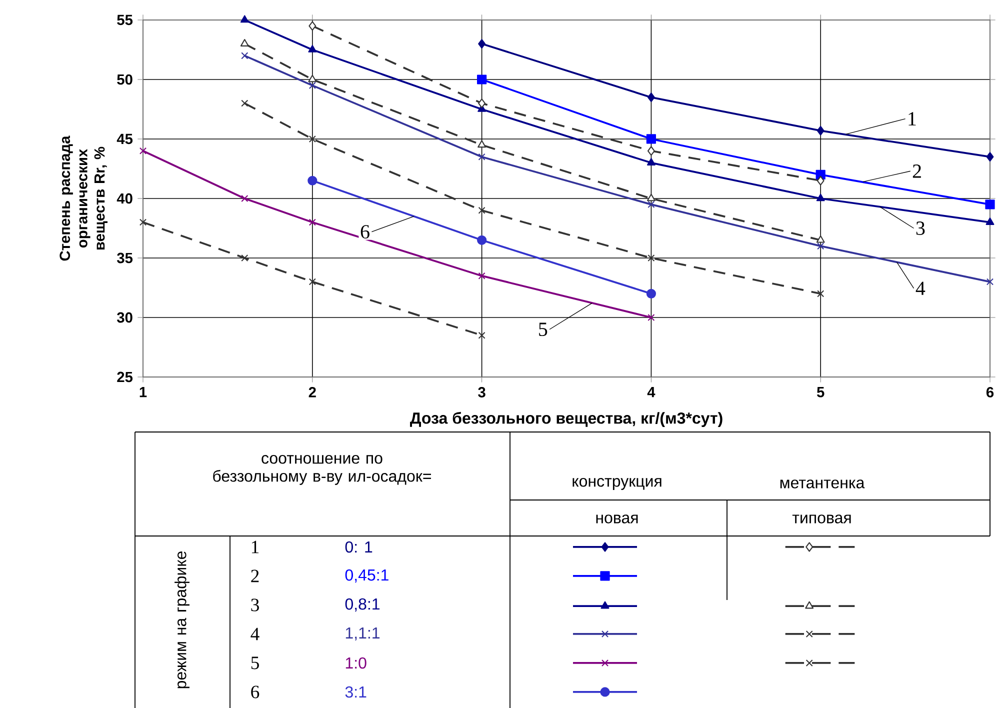 This screenshot has height=708, width=1000. Describe the element at coordinates (820, 392) in the screenshot. I see `x-tick-label: 5` at that location.